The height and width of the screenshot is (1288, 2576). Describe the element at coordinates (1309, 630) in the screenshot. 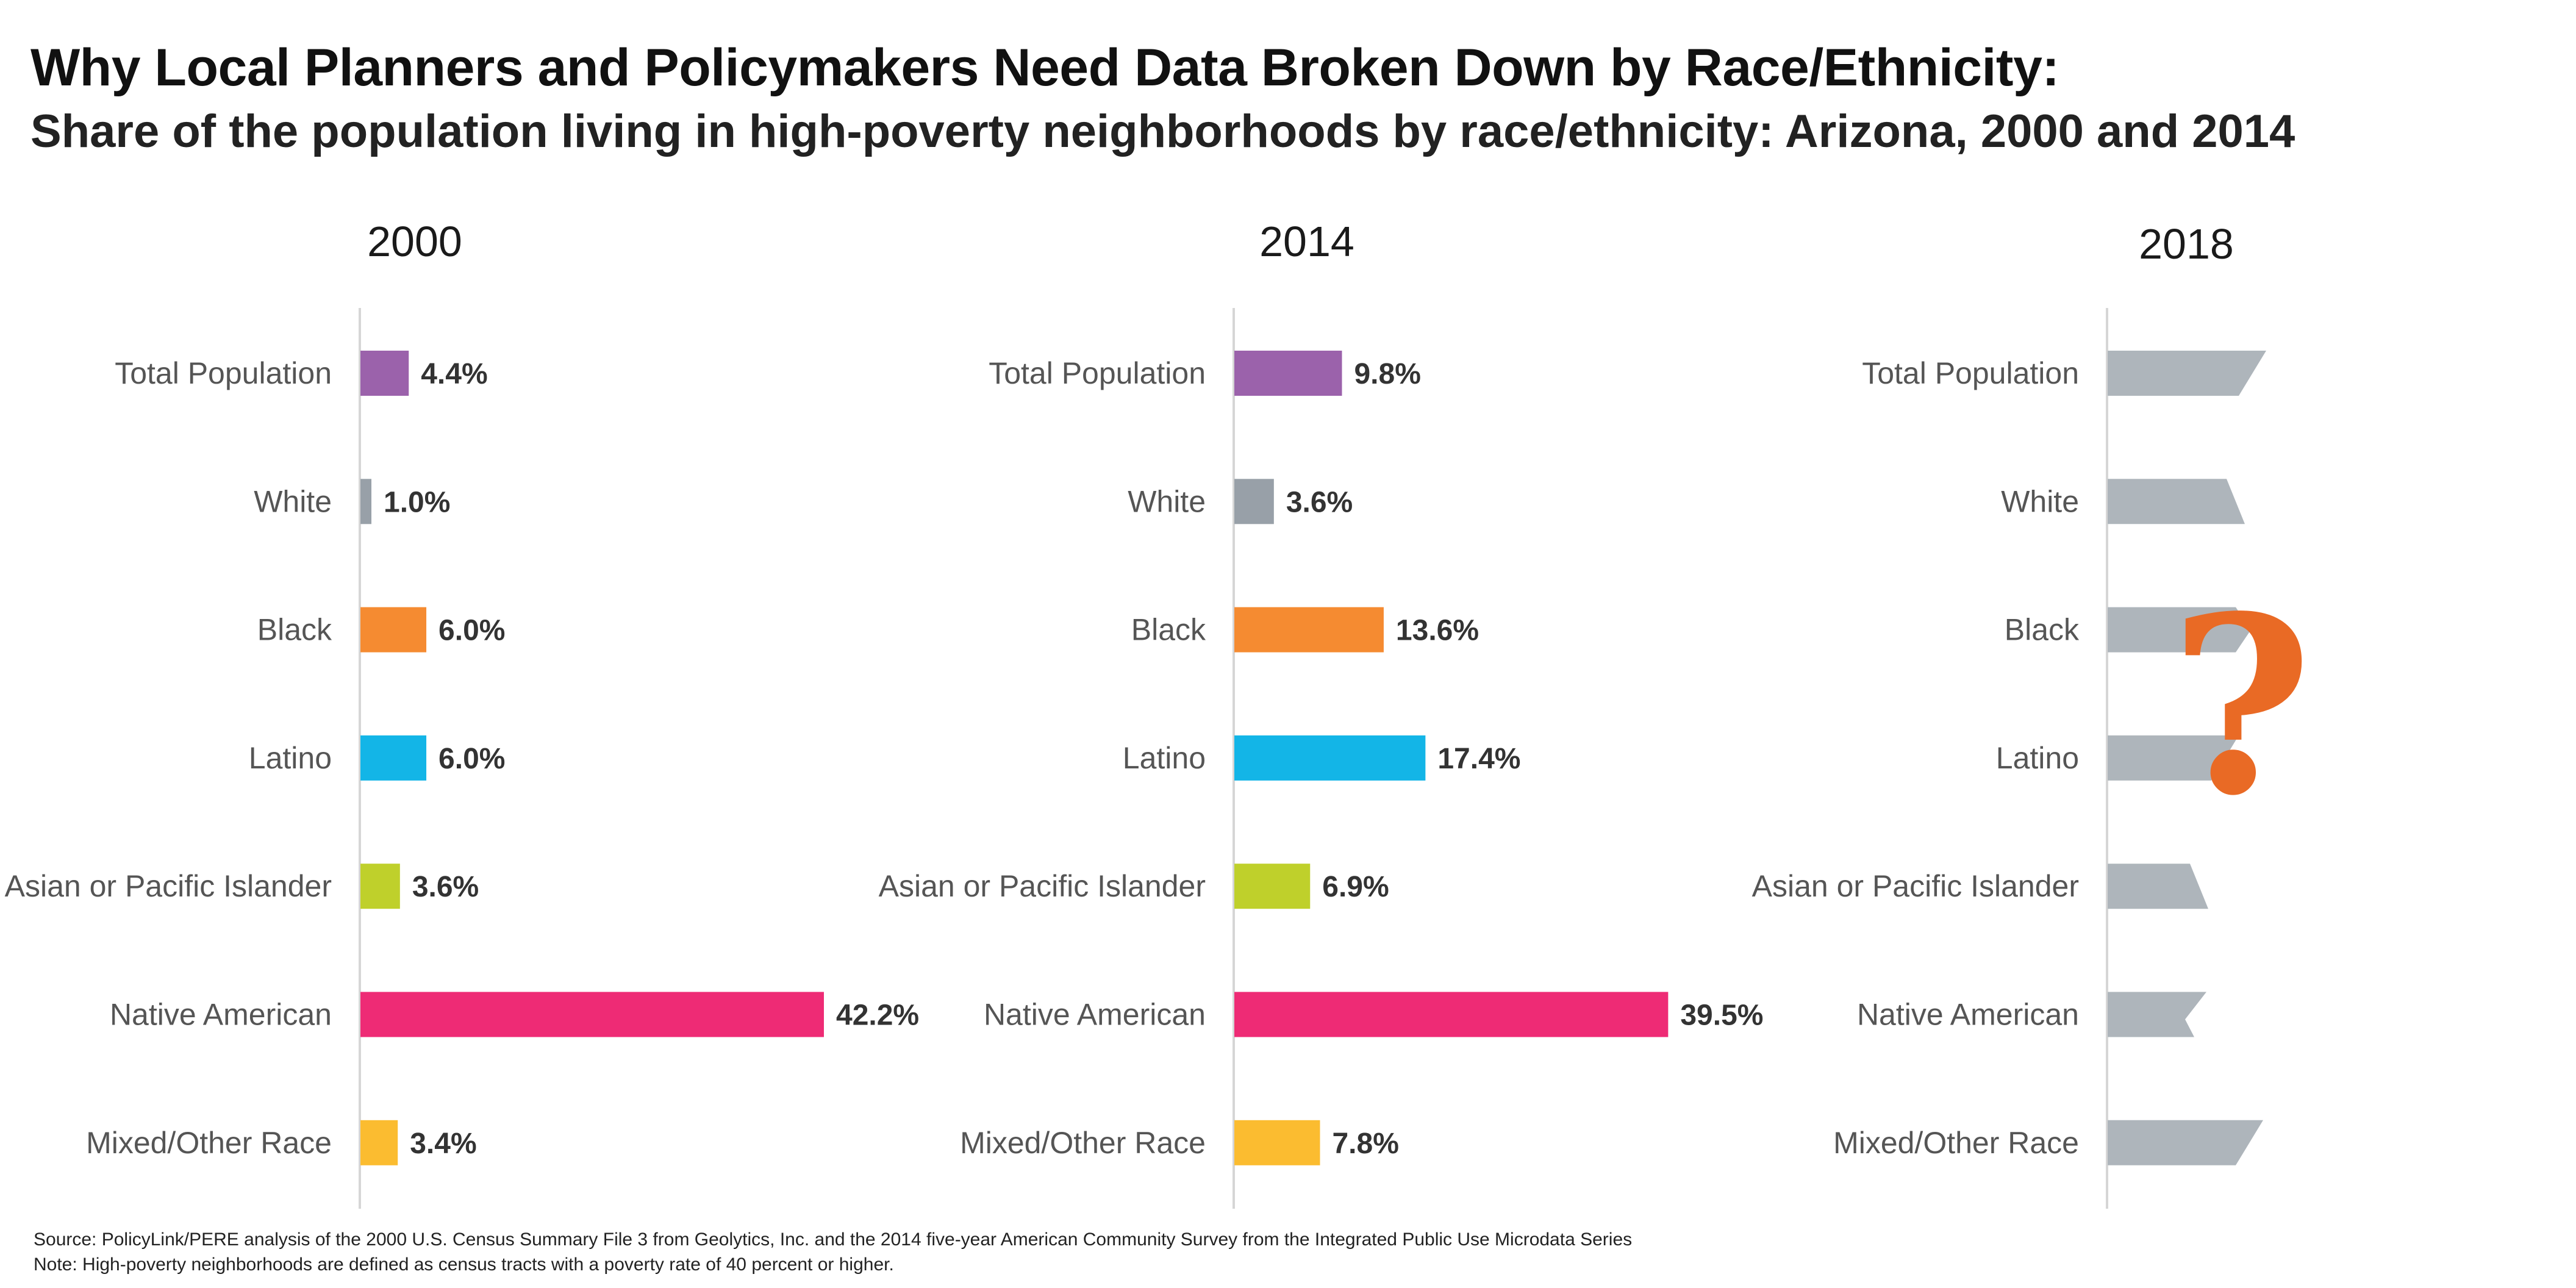

I see `bar-2014-black` at that location.